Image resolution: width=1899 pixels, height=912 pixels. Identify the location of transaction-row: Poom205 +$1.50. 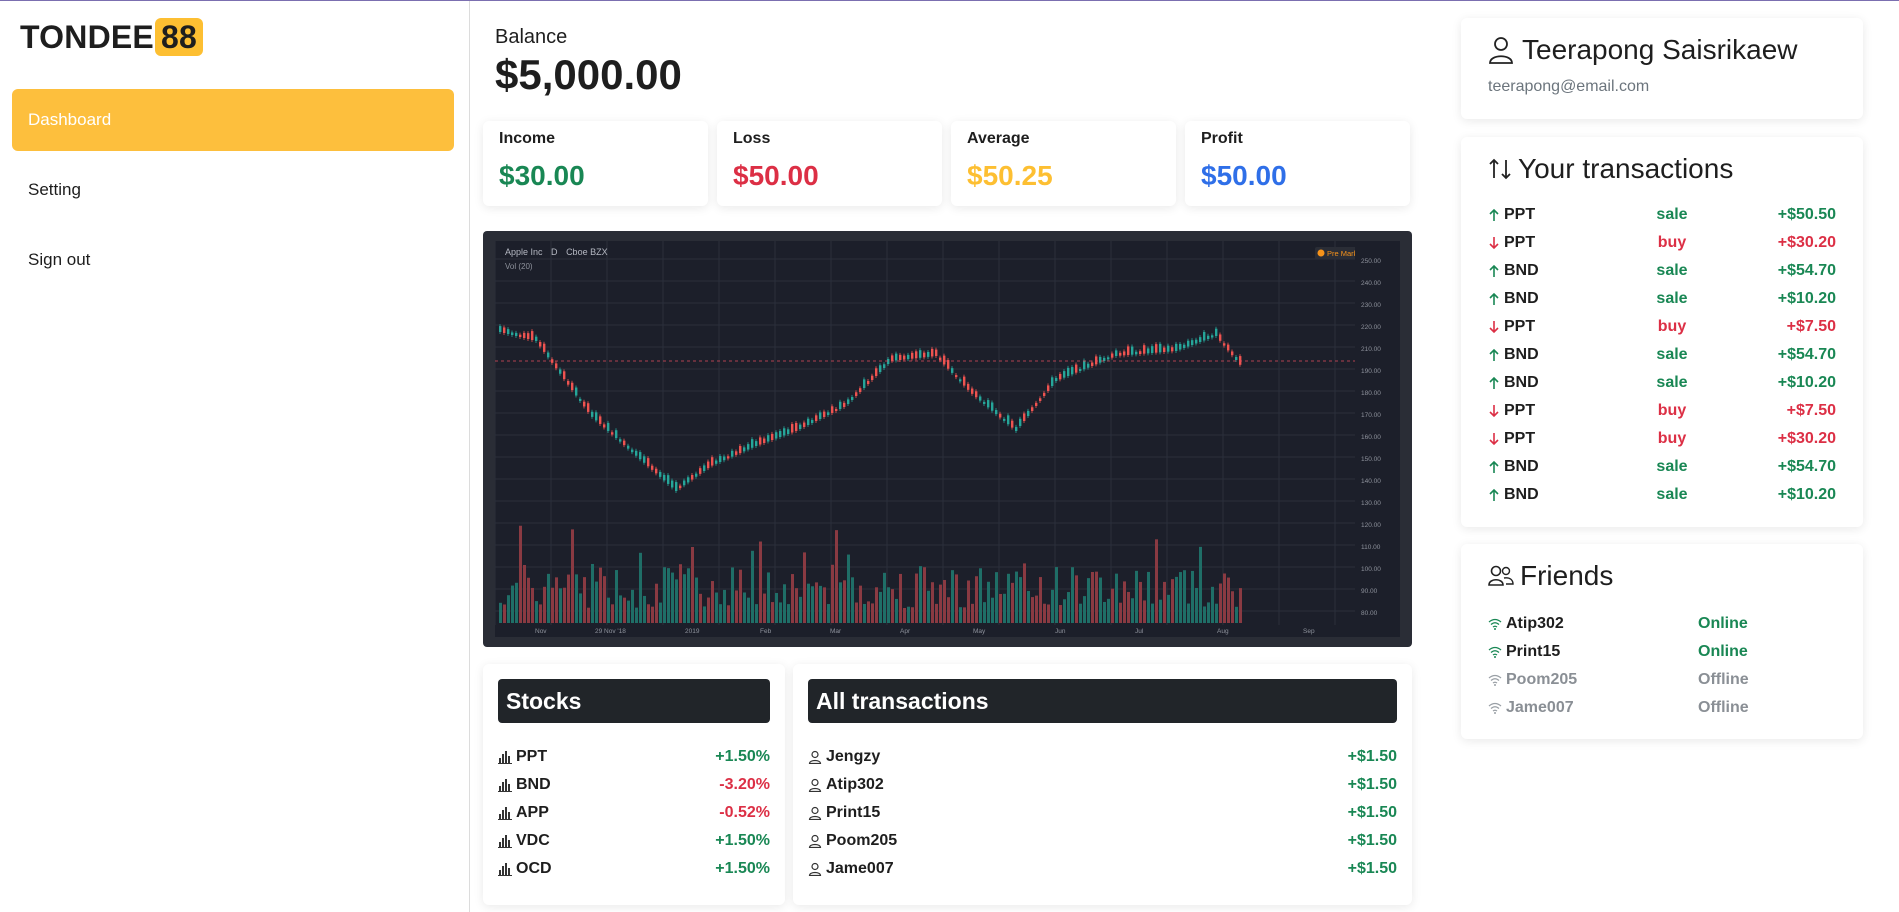
(1102, 841).